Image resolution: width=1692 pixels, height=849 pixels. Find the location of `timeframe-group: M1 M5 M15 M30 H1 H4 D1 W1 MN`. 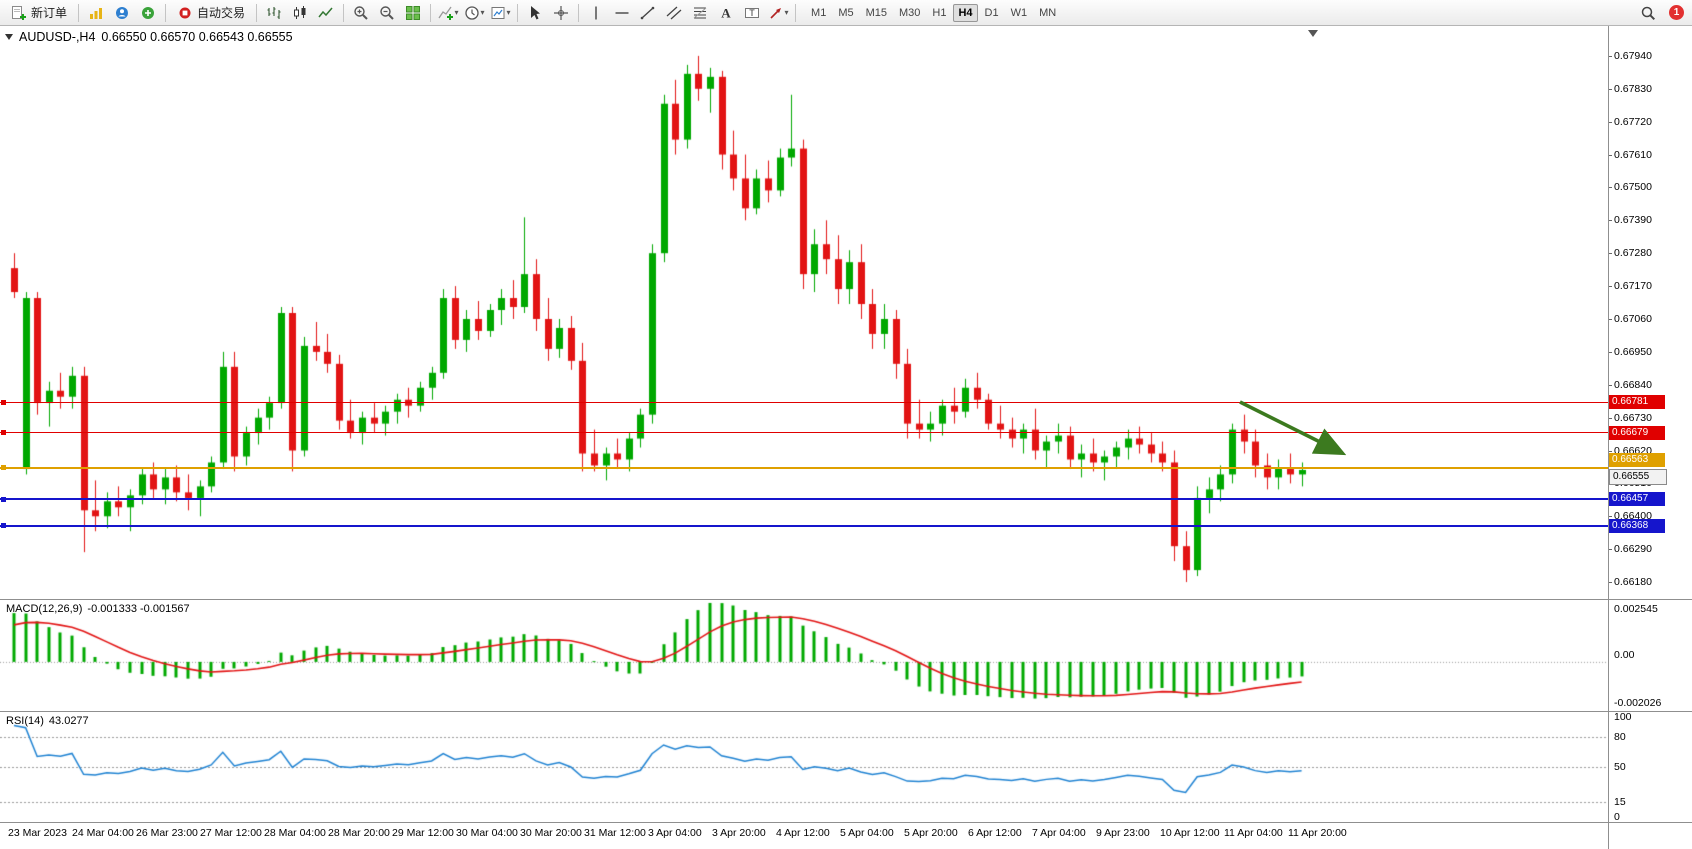

timeframe-group: M1 M5 M15 M30 H1 H4 D1 W1 MN is located at coordinates (933, 12).